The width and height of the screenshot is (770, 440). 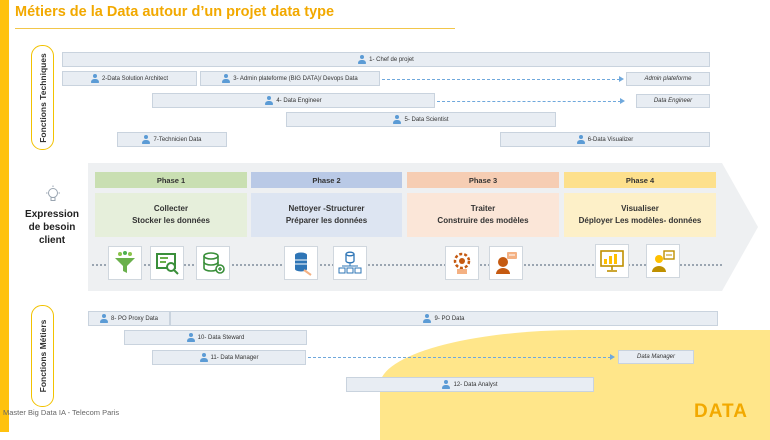 What do you see at coordinates (172, 139) in the screenshot?
I see `role-technicien-data: 7-Technicien Data` at bounding box center [172, 139].